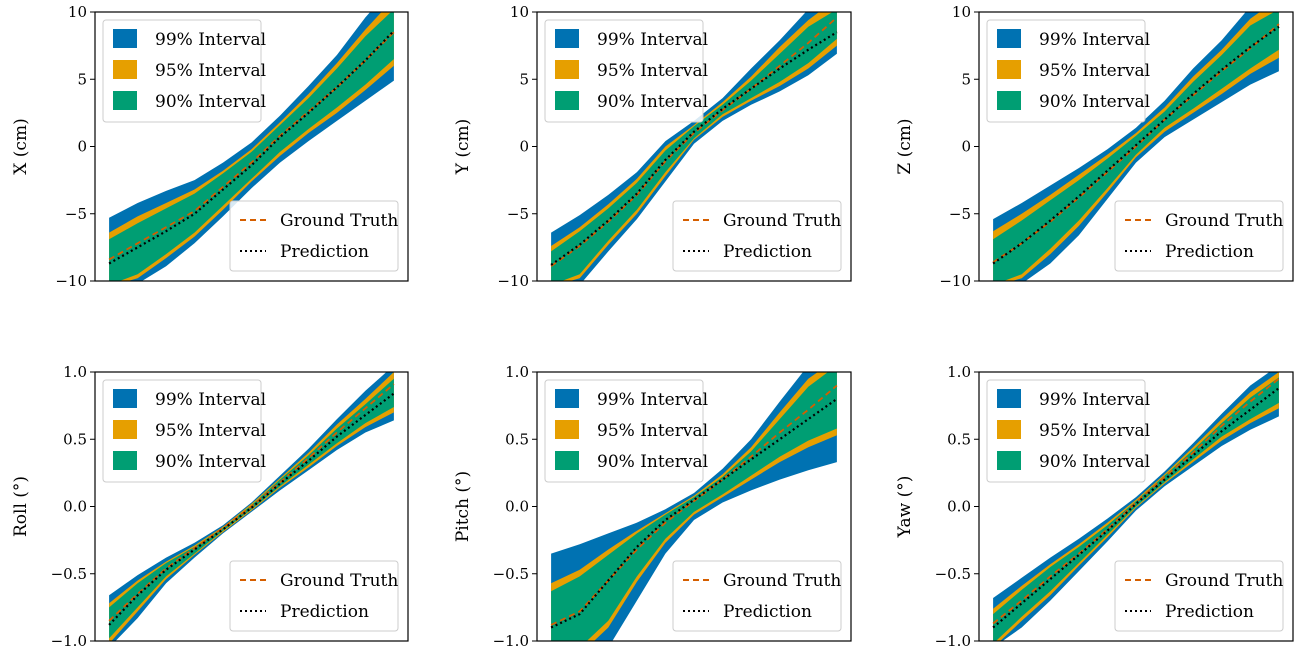 The height and width of the screenshot is (651, 1295). Describe the element at coordinates (463, 506) in the screenshot. I see `y-axis-label: Pitch (°)` at that location.